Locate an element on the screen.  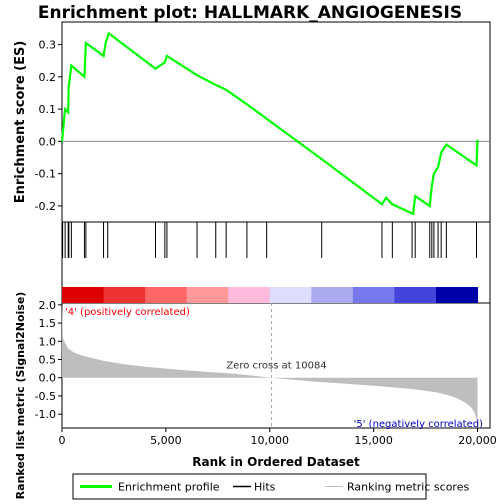
es-ylabel: Enrichment score (ES) is located at coordinates (20, 122).